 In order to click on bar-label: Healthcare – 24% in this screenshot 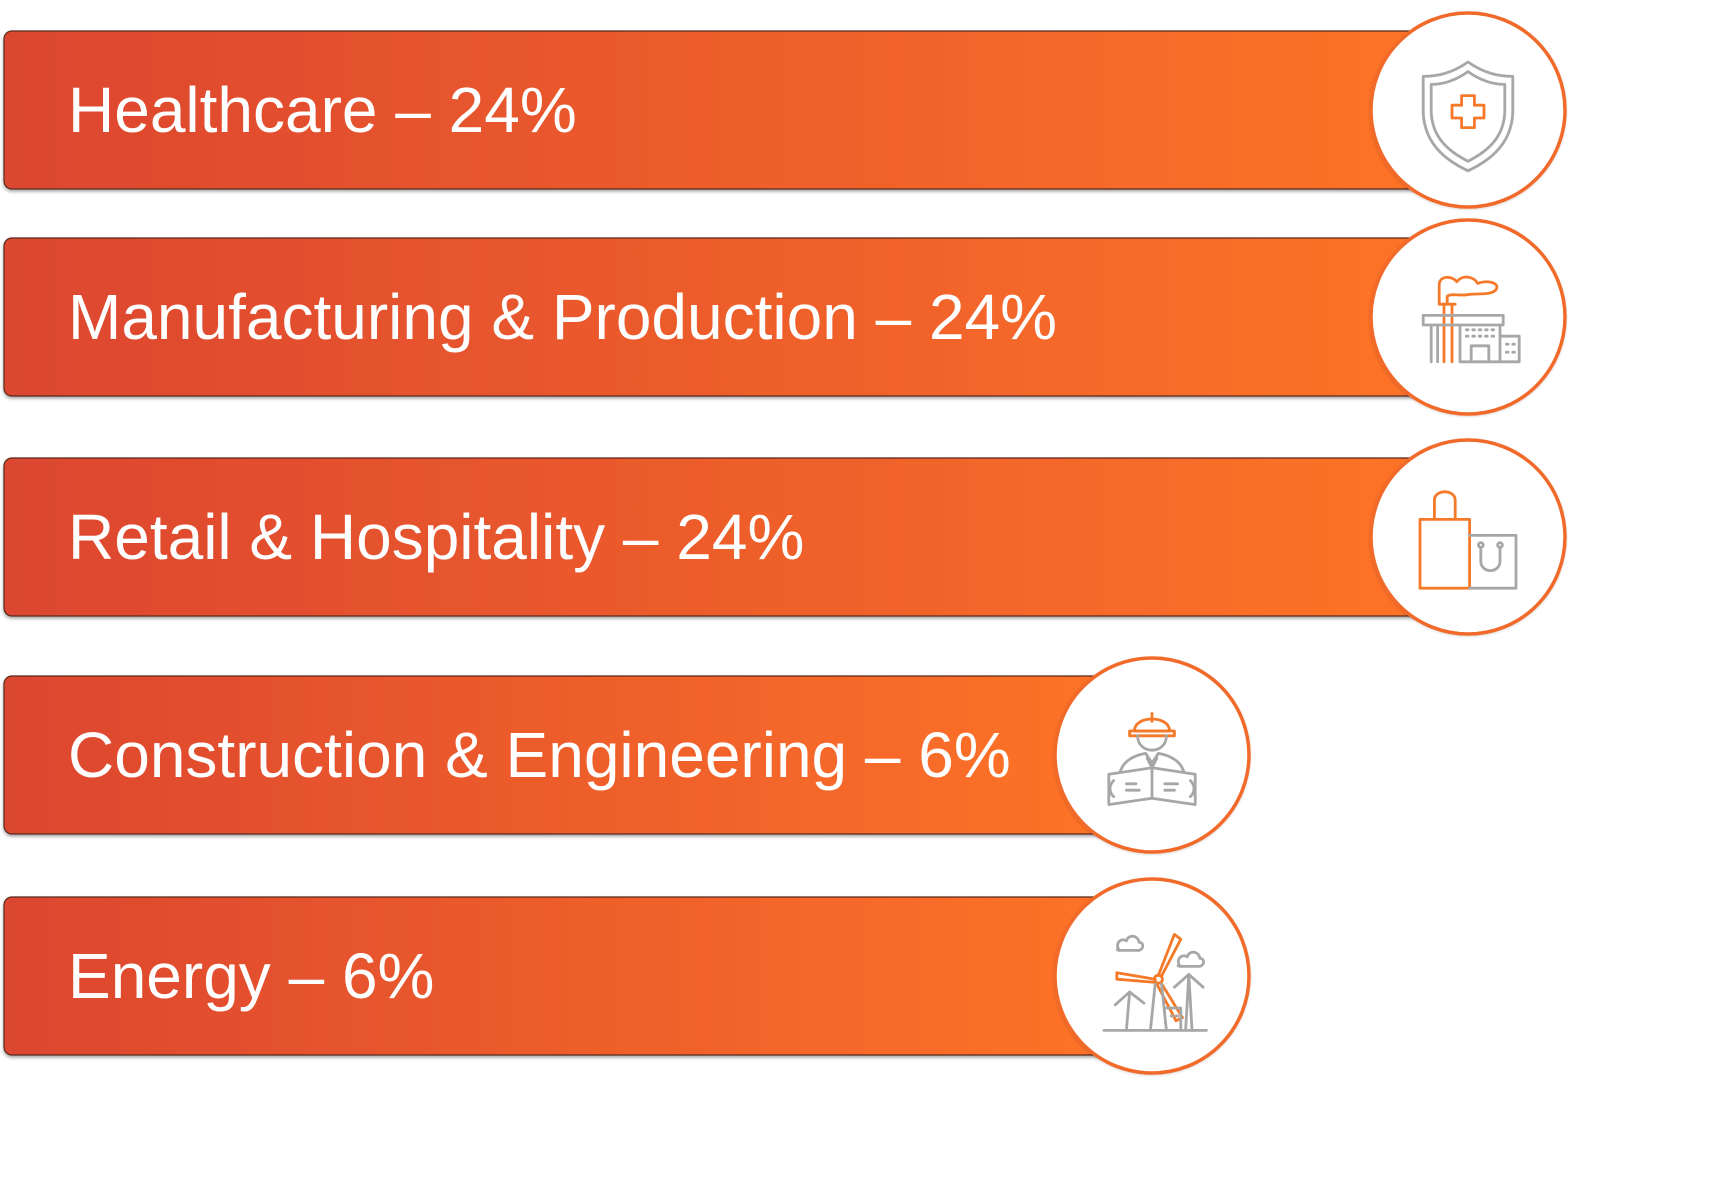, I will do `click(322, 110)`.